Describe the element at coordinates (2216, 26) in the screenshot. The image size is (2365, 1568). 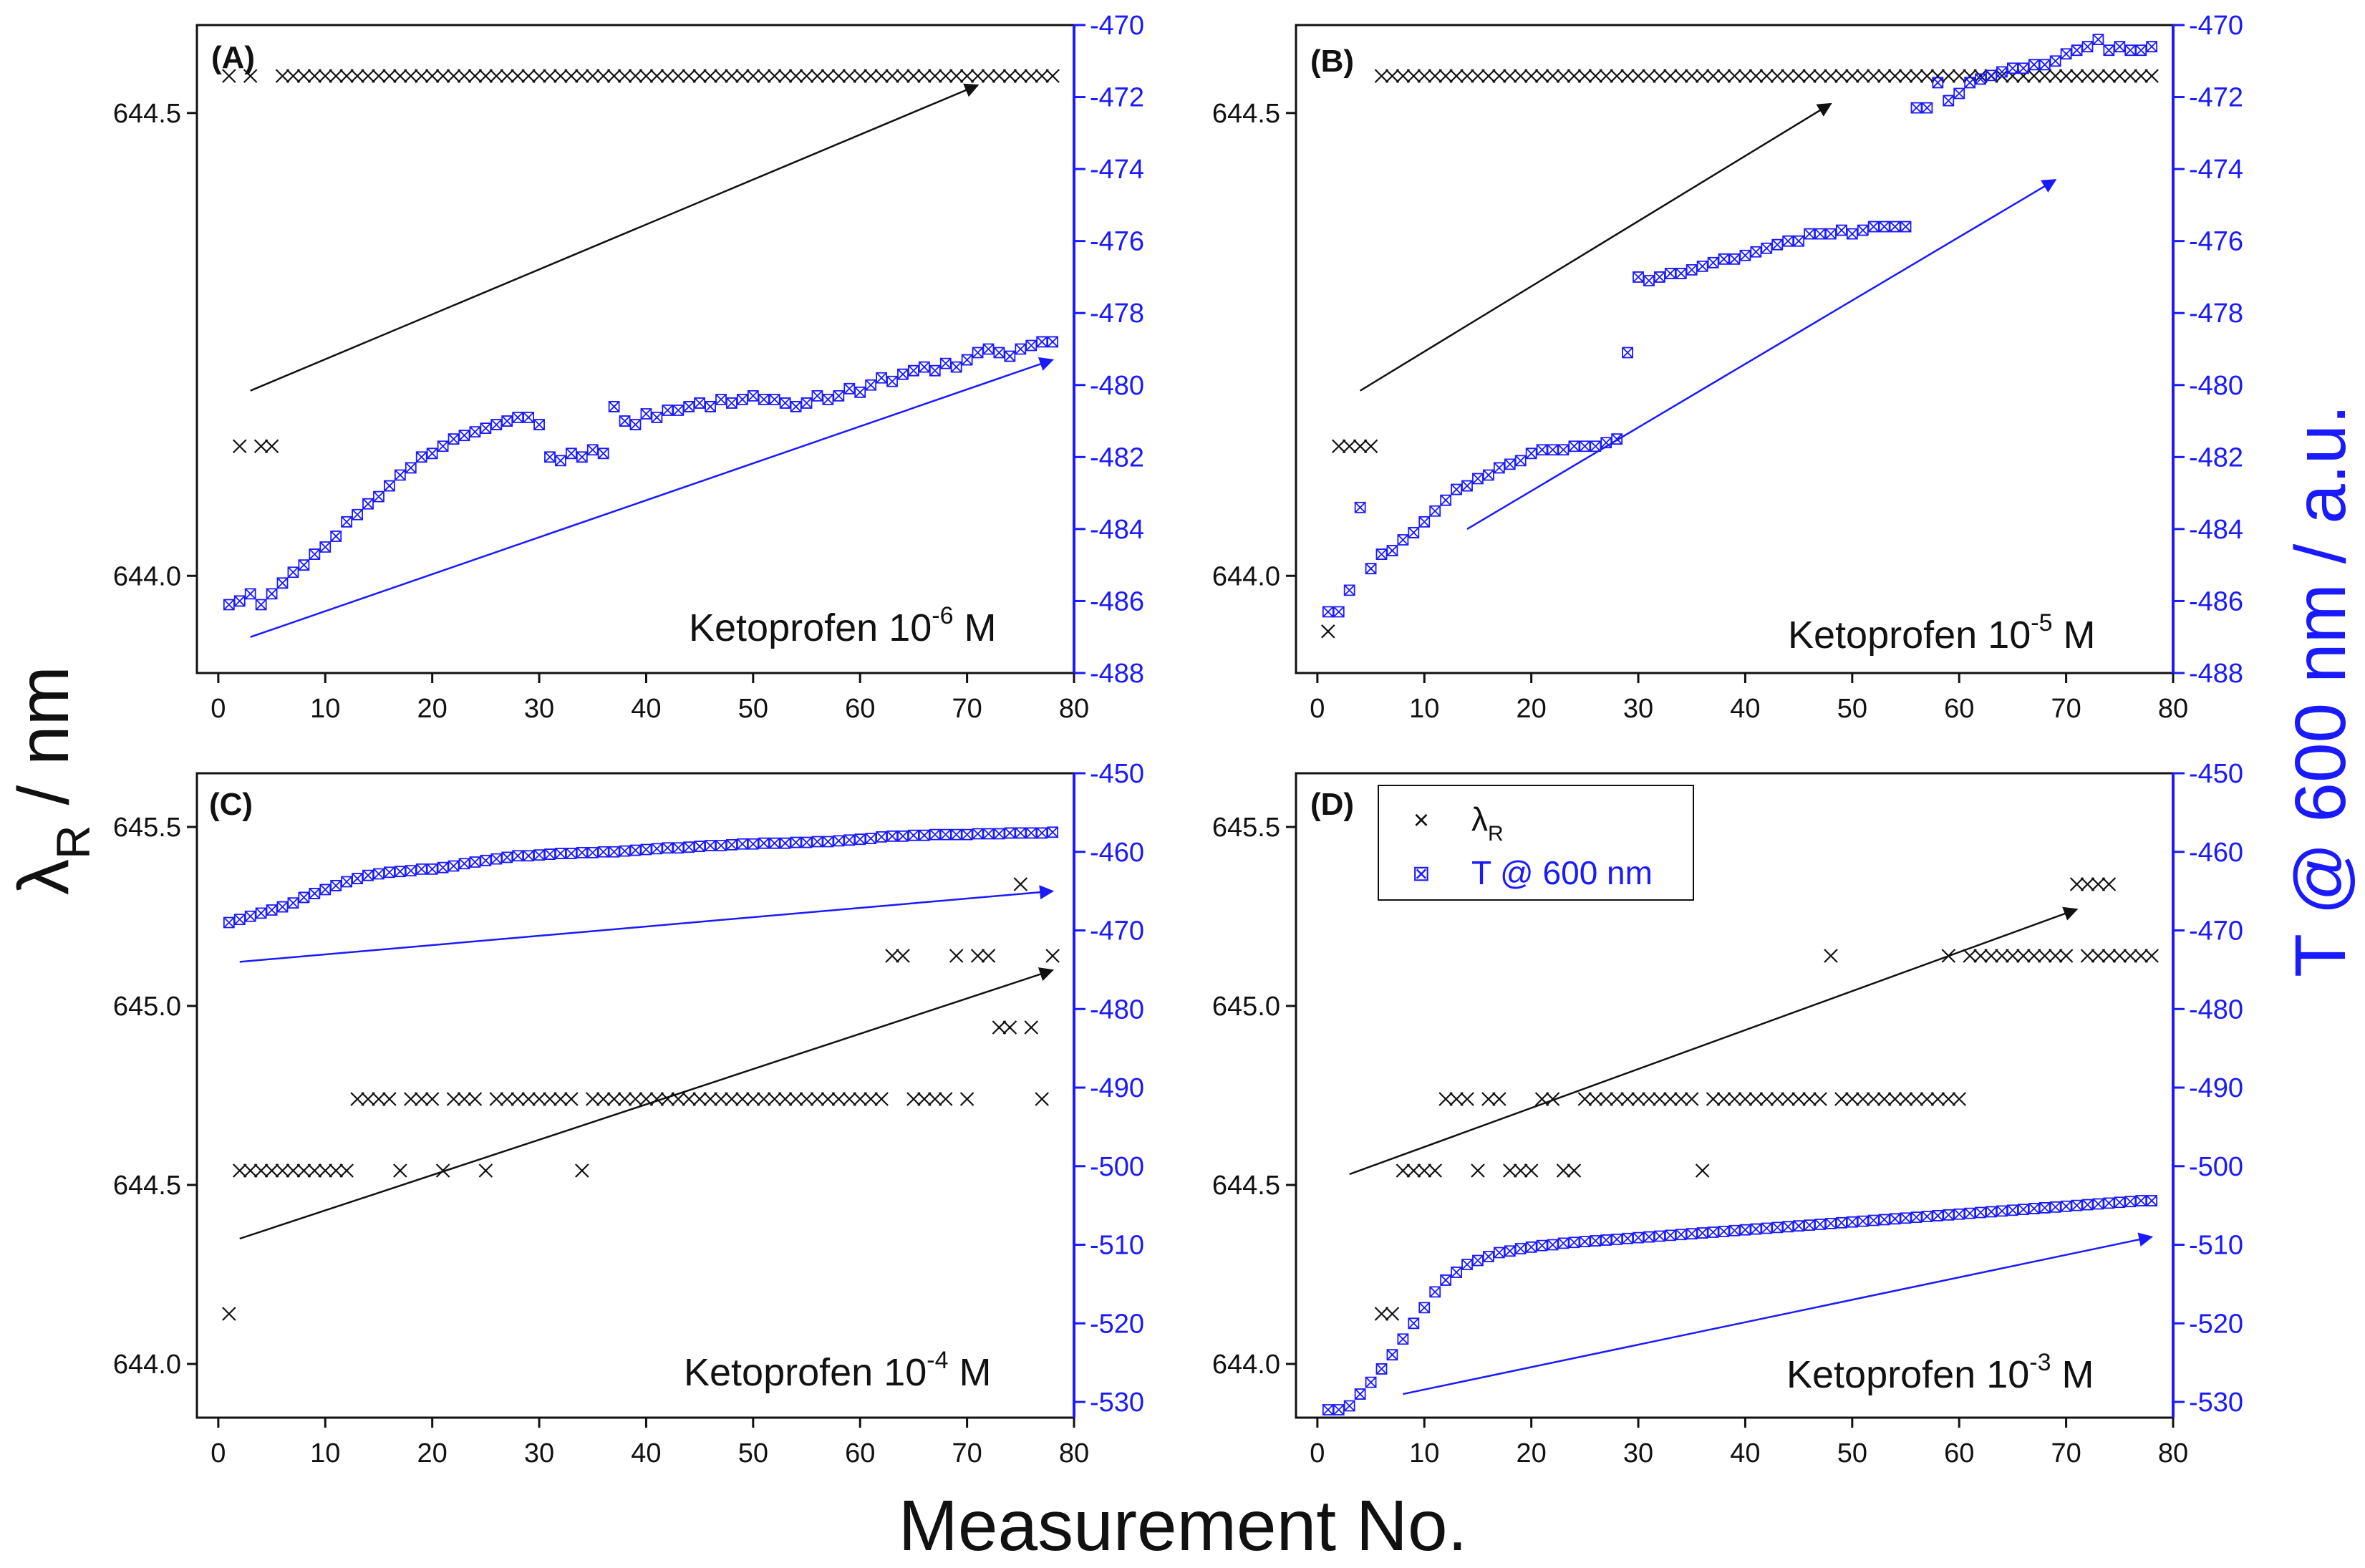
I see `y-right-tick-label: -470` at that location.